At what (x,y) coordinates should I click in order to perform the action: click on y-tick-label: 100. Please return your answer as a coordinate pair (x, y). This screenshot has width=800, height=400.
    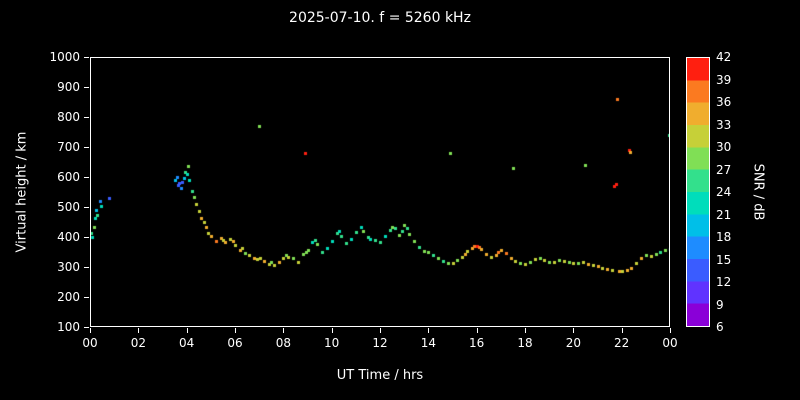
    Looking at the image, I should click on (68, 327).